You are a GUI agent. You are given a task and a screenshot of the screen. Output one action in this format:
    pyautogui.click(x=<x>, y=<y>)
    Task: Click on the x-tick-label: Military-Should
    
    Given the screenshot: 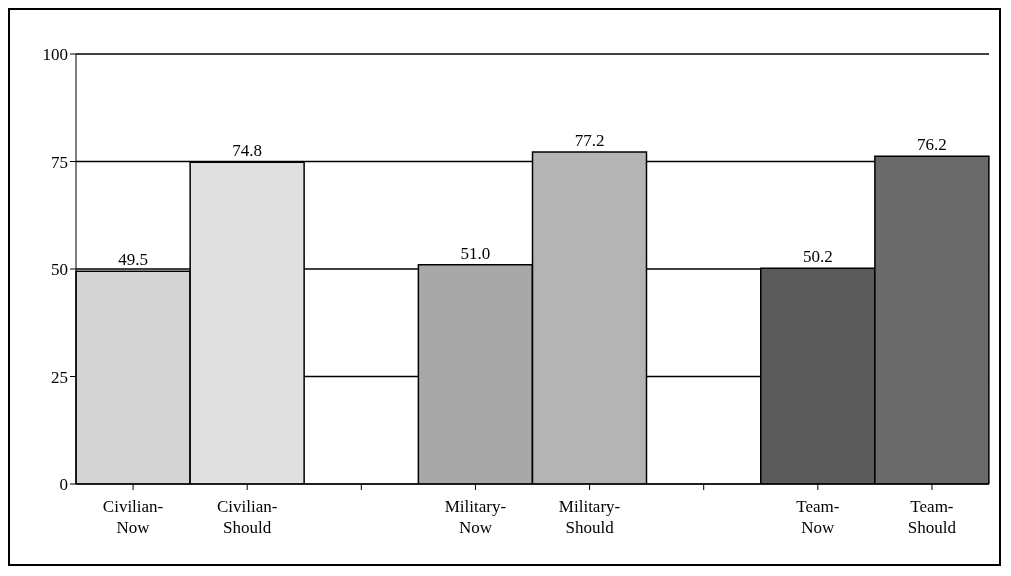 What is the action you would take?
    pyautogui.click(x=589, y=517)
    